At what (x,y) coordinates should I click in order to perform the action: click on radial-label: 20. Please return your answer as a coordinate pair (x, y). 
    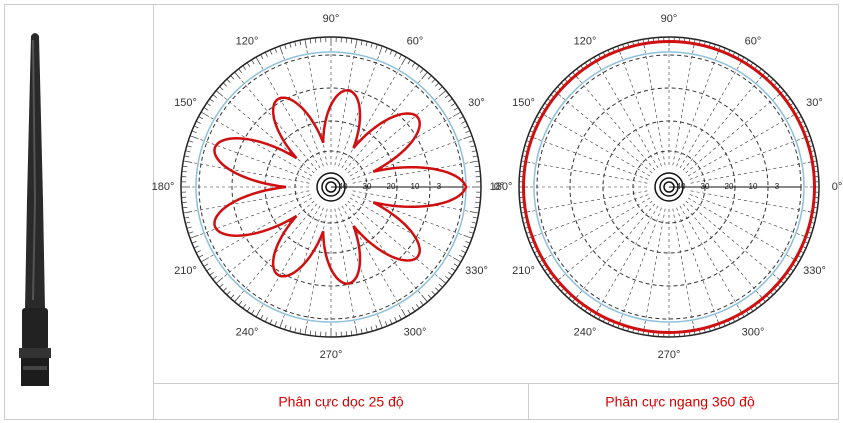
    Looking at the image, I should click on (391, 186).